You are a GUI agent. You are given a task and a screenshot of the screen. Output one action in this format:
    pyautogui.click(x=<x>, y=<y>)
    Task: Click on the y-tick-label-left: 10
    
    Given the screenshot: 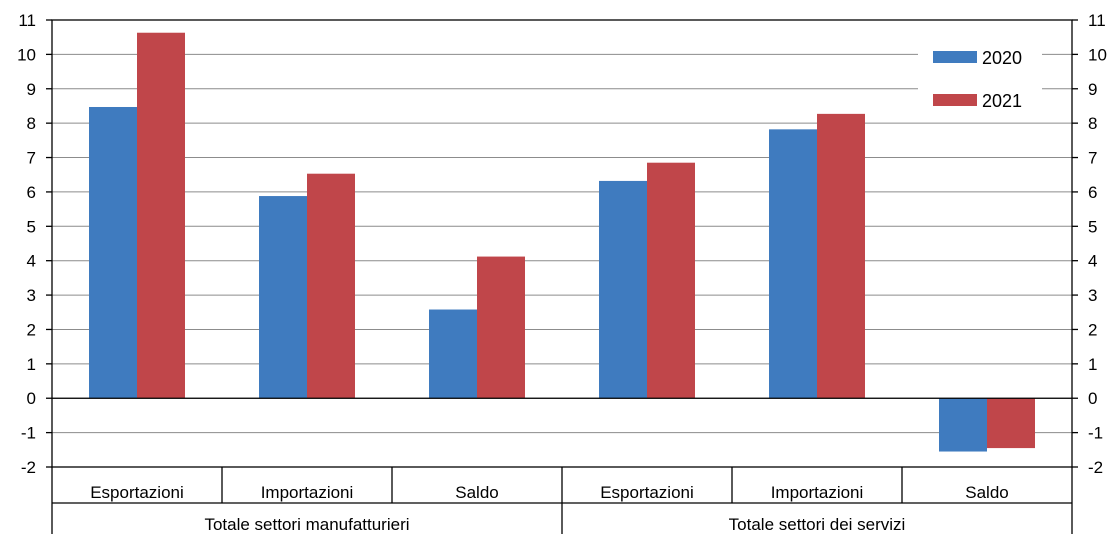 What is the action you would take?
    pyautogui.click(x=26, y=54)
    